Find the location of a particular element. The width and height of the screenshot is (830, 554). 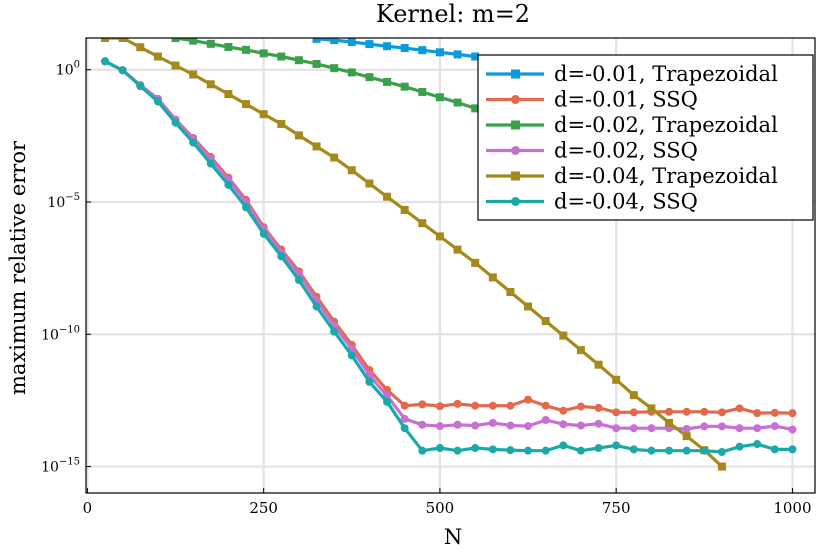

y-tick-exponent: −15 is located at coordinates (69, 462).